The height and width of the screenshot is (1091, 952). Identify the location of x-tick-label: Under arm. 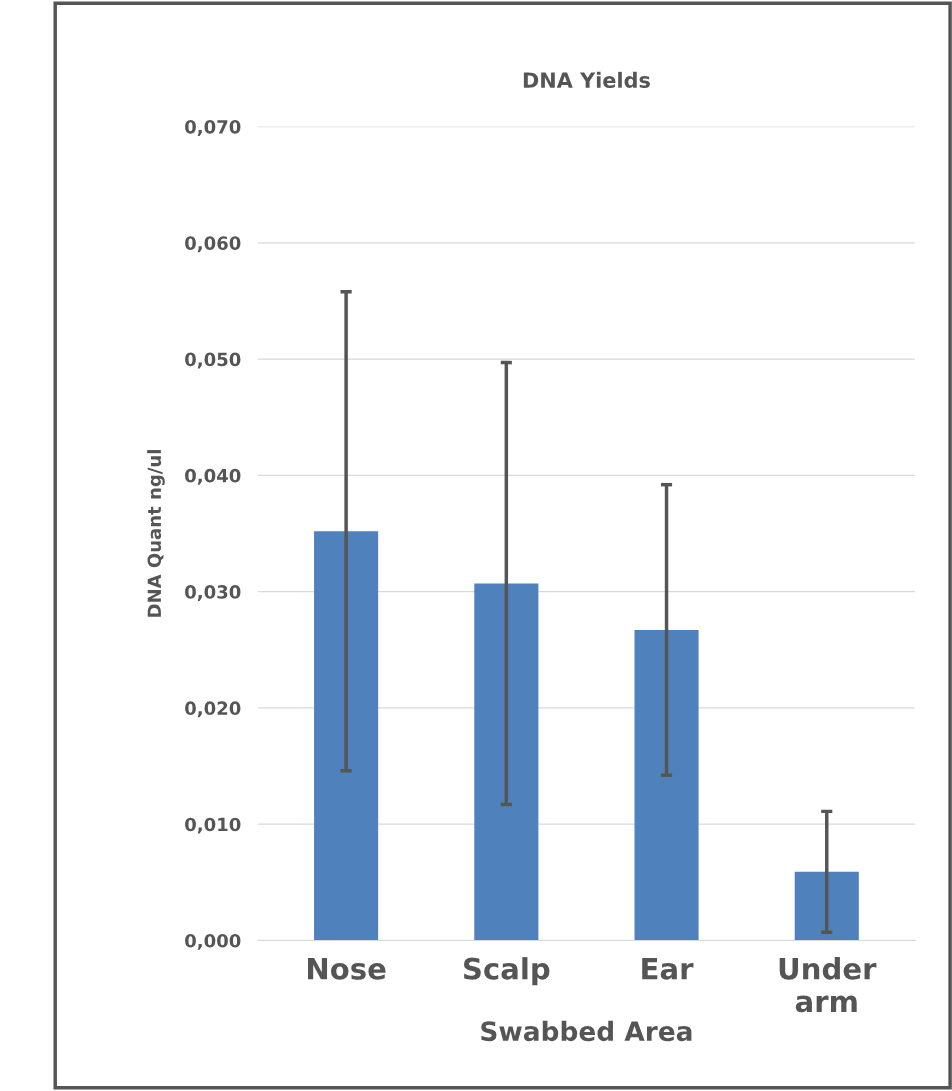
(828, 985).